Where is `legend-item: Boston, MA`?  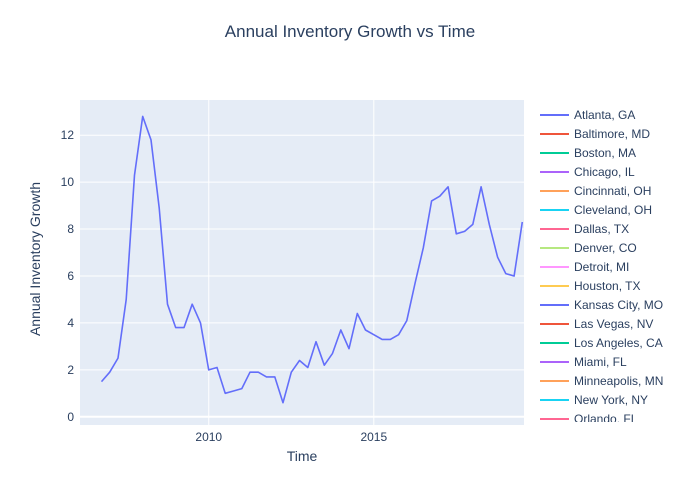
legend-item: Boston, MA is located at coordinates (588, 153).